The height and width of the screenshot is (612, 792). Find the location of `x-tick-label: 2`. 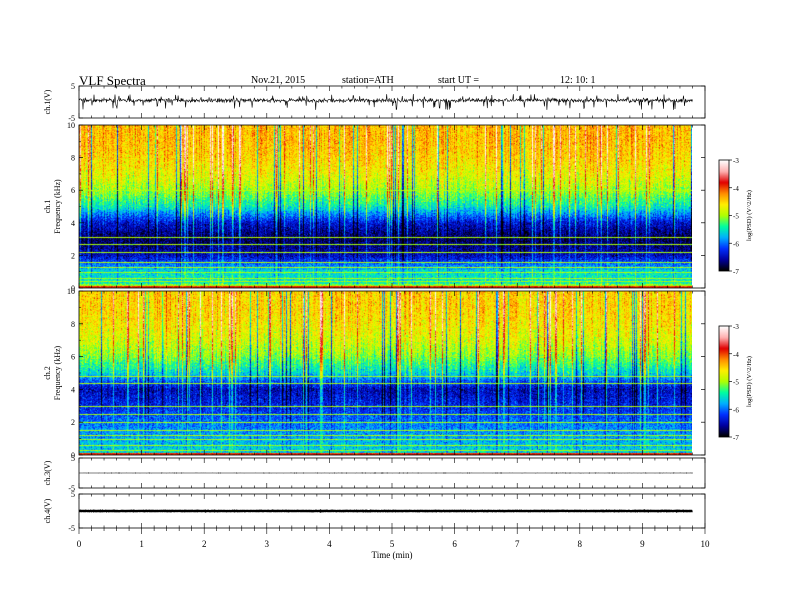

x-tick-label: 2 is located at coordinates (204, 544).